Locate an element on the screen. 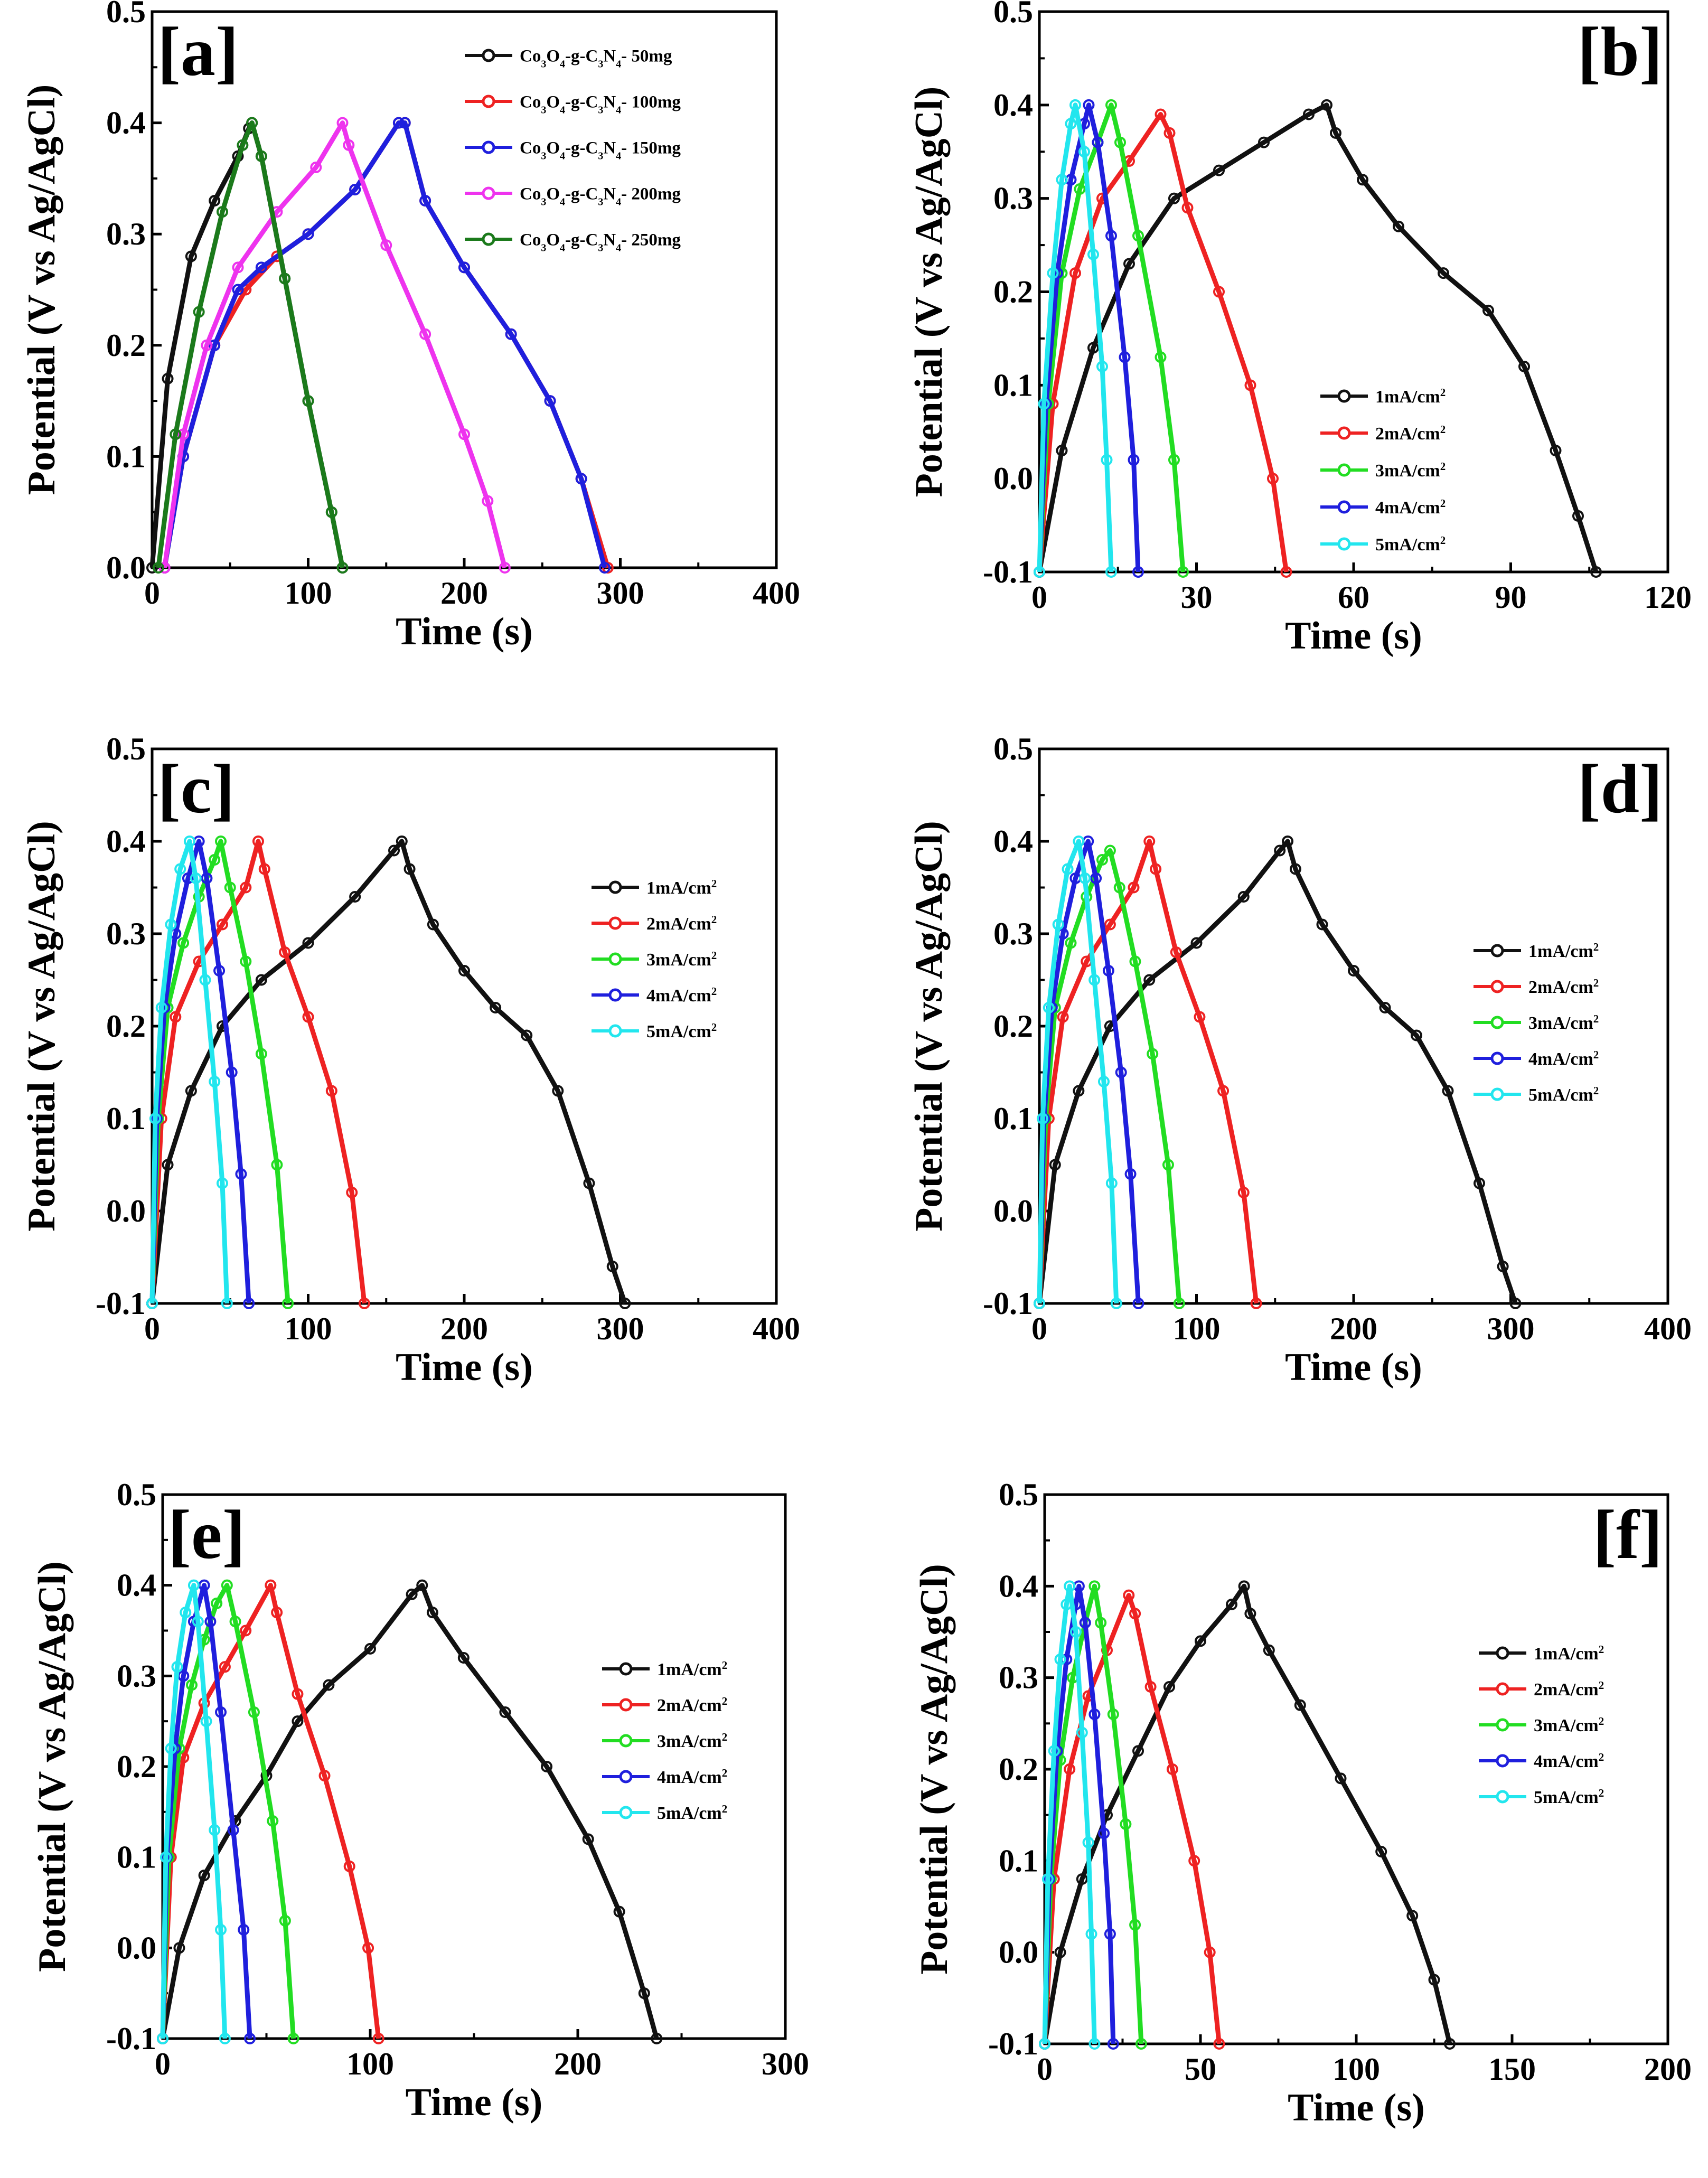 This screenshot has height=2178, width=1708. y-tick-label: 0.2 is located at coordinates (1018, 1769).